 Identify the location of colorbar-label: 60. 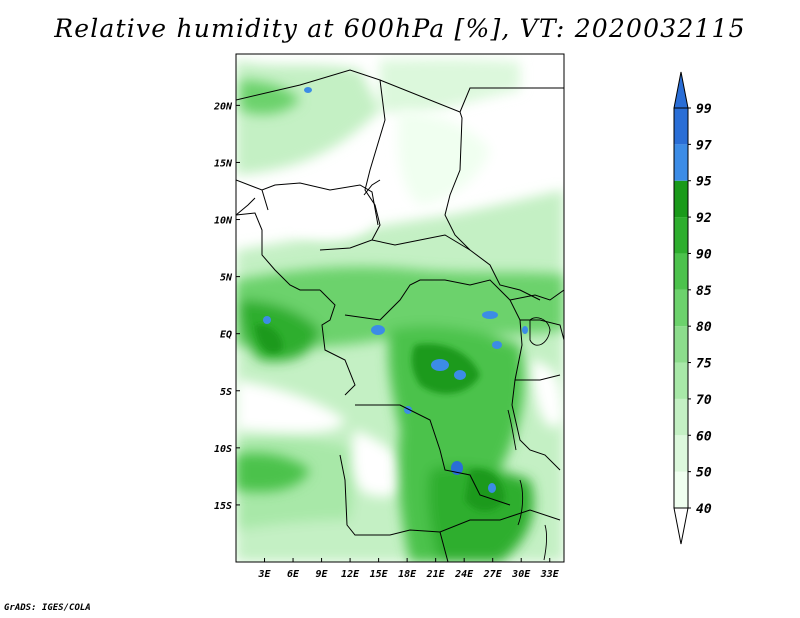
(704, 436).